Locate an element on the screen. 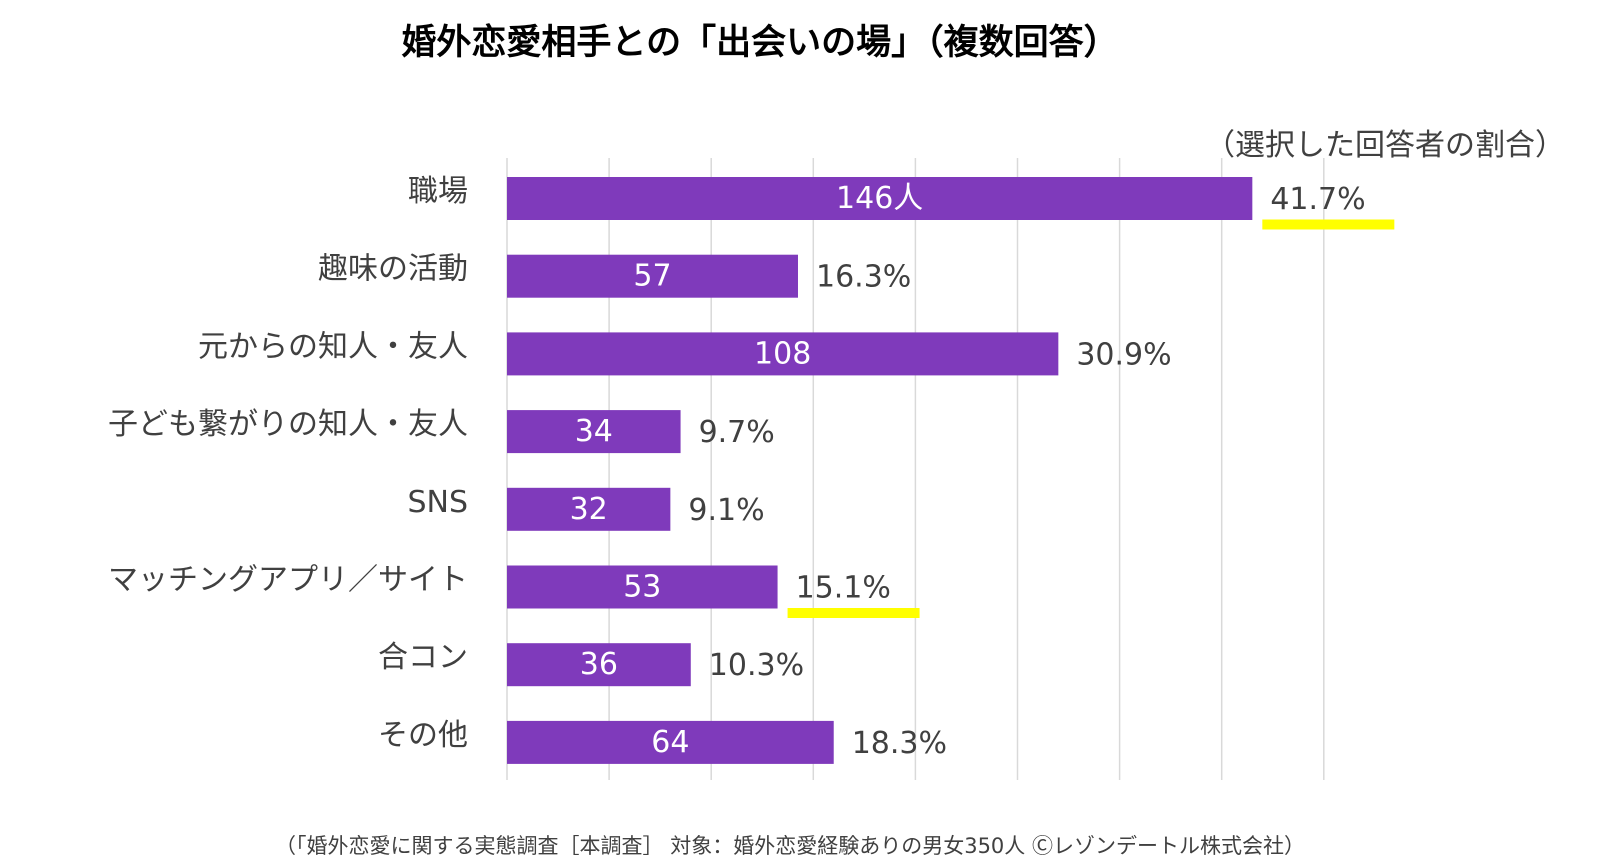 The height and width of the screenshot is (860, 1619). value-label: 9.1% is located at coordinates (726, 510).